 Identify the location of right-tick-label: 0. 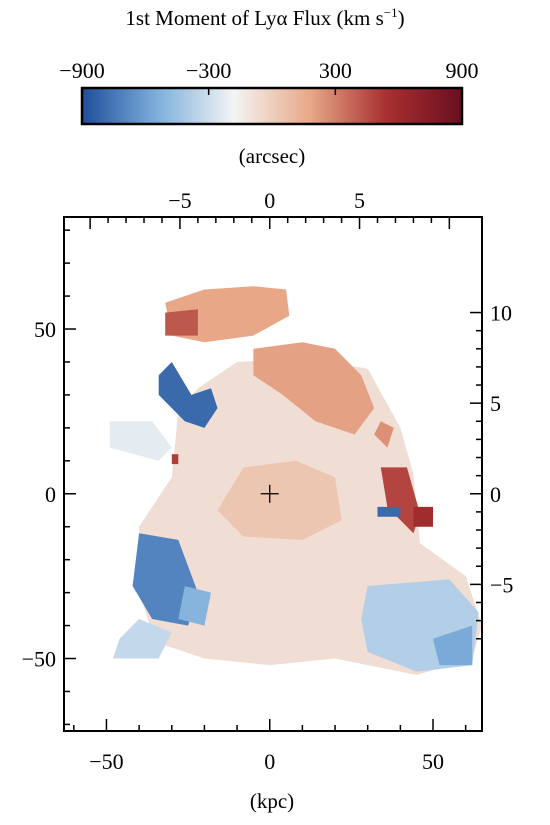
(495, 494).